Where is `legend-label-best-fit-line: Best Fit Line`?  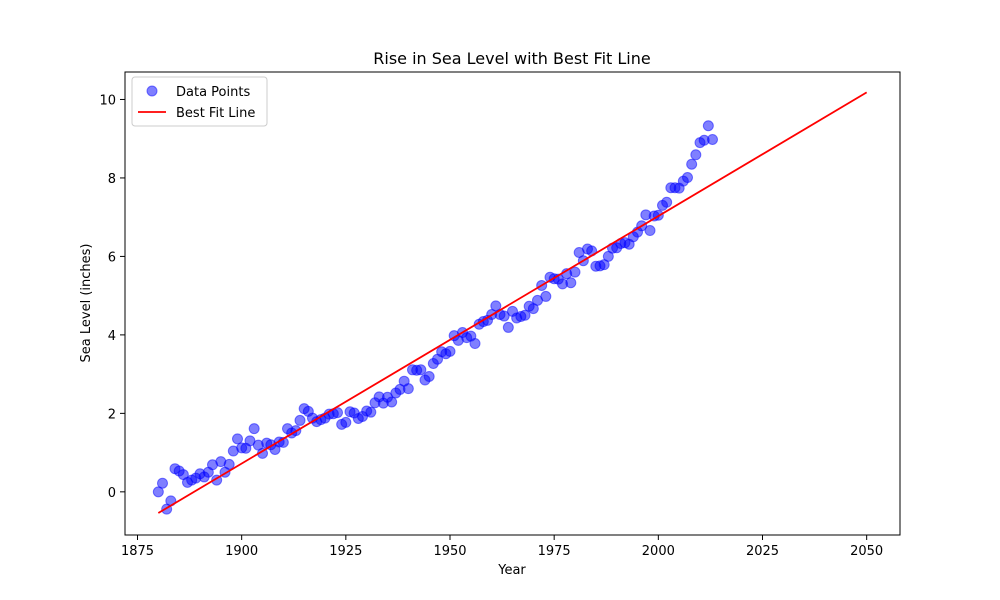 legend-label-best-fit-line: Best Fit Line is located at coordinates (215, 113).